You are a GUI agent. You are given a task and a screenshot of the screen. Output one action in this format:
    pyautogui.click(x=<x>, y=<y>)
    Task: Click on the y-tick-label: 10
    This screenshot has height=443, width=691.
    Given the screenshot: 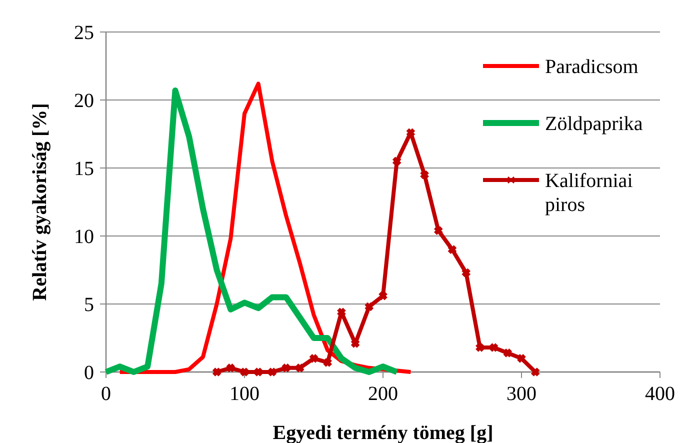 What is the action you would take?
    pyautogui.click(x=84, y=237)
    